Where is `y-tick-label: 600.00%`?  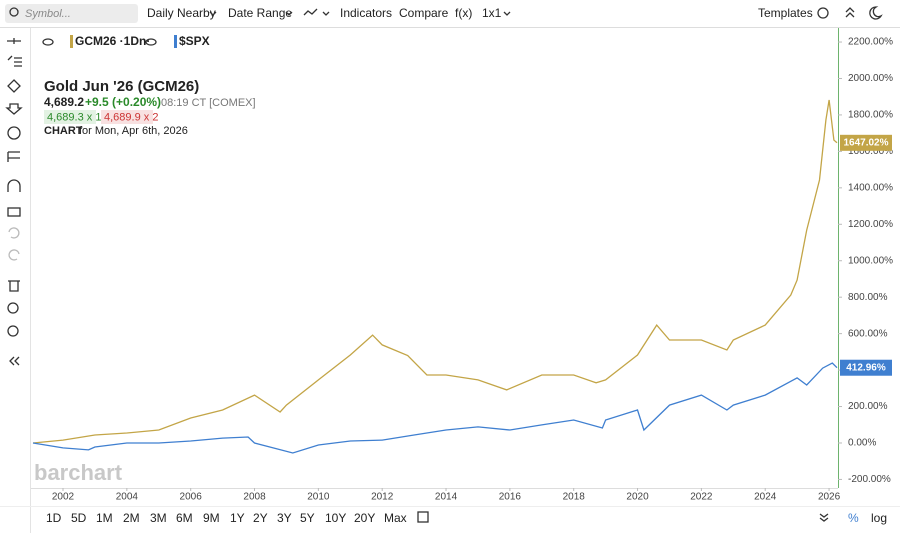
y-tick-label: 600.00% is located at coordinates (868, 333).